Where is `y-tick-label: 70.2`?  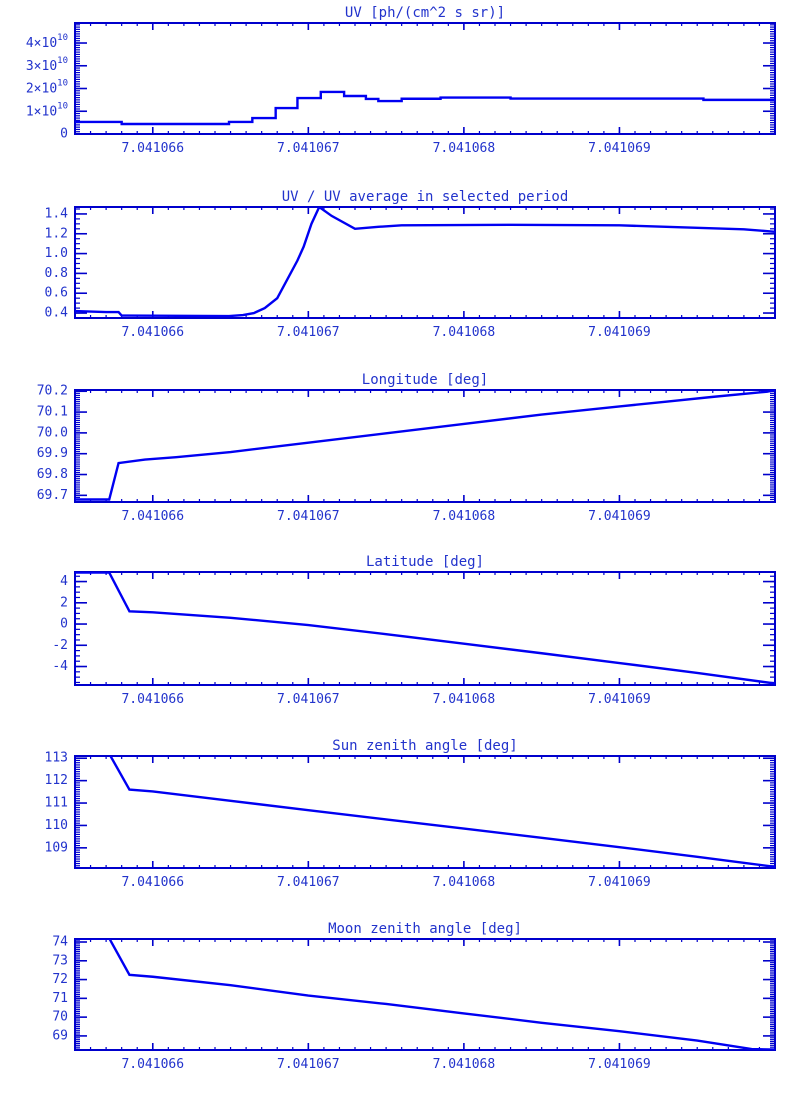 y-tick-label: 70.2 is located at coordinates (52, 391).